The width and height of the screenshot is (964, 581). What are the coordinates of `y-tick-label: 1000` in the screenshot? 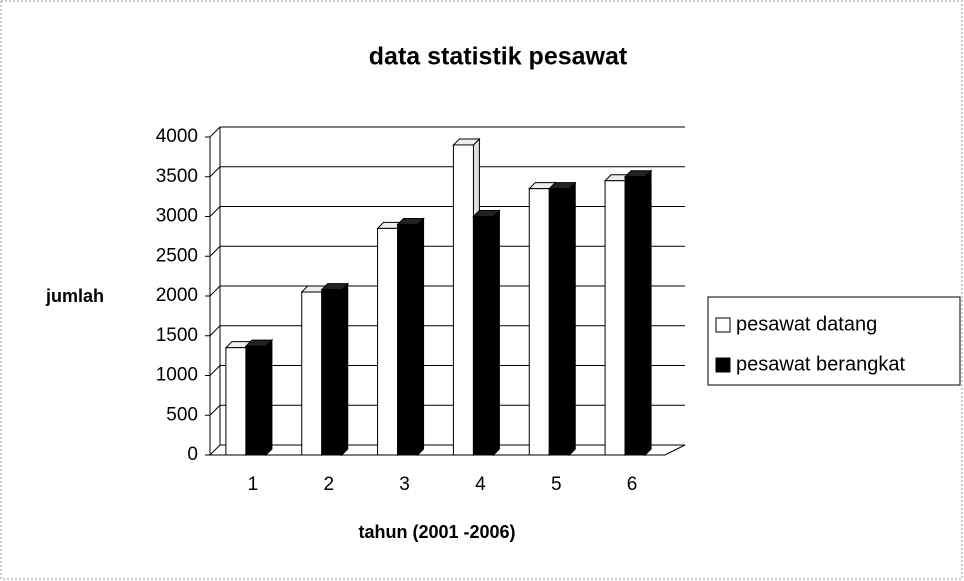 It's located at (177, 375).